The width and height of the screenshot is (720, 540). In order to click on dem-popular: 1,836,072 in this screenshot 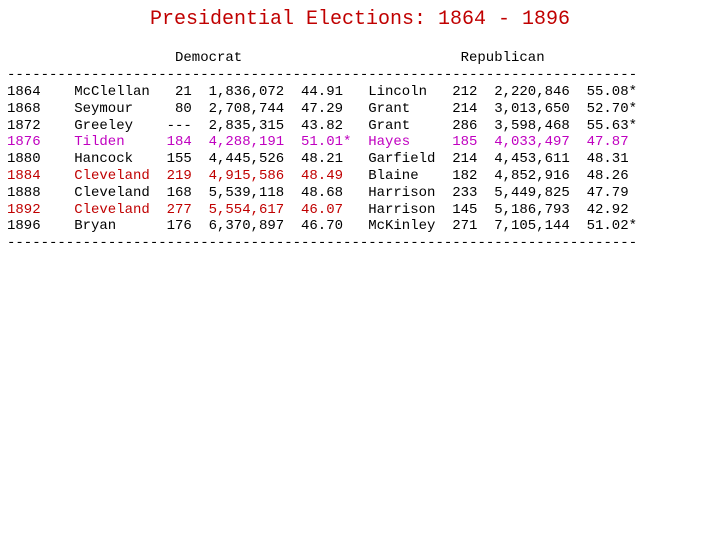, I will do `click(246, 92)`.